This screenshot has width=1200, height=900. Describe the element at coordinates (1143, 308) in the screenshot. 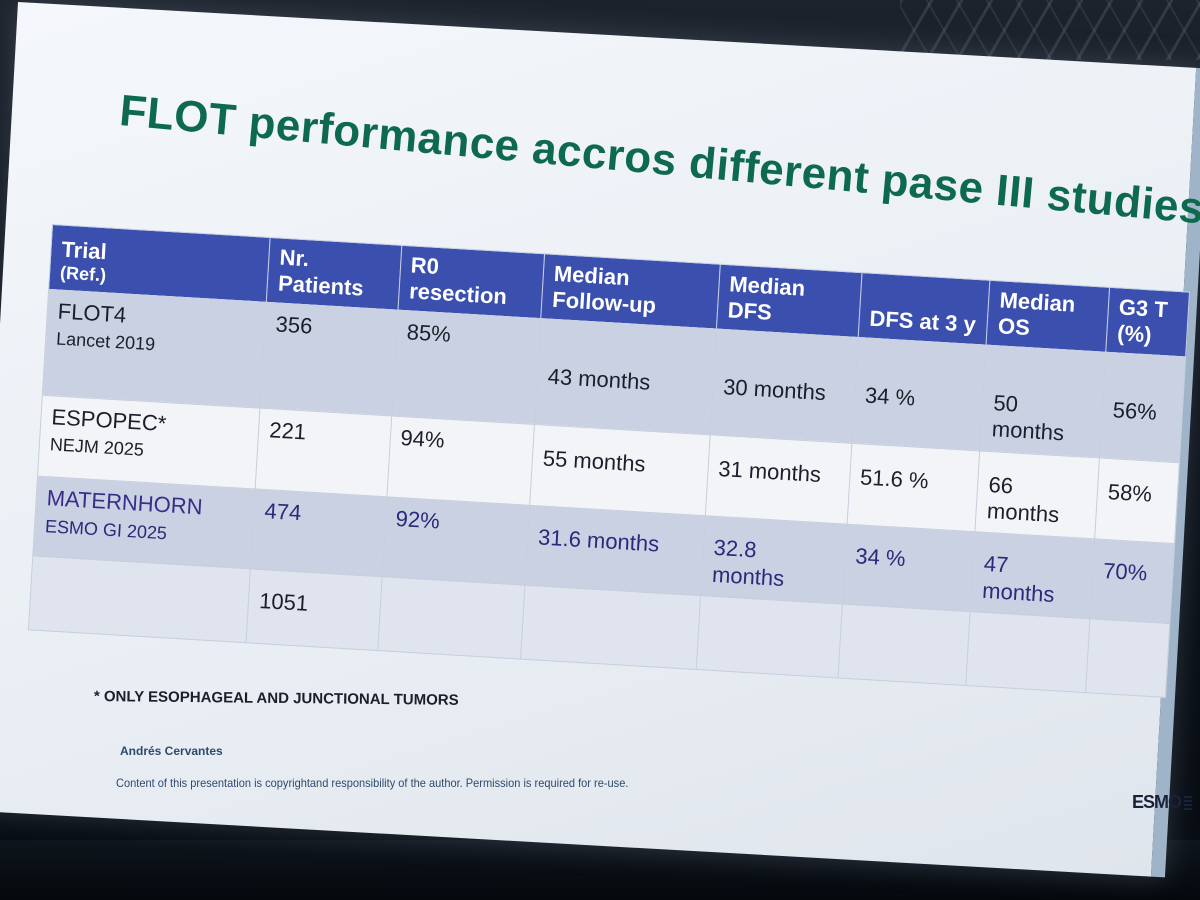

I see `header-g3-l1: G3 T` at that location.